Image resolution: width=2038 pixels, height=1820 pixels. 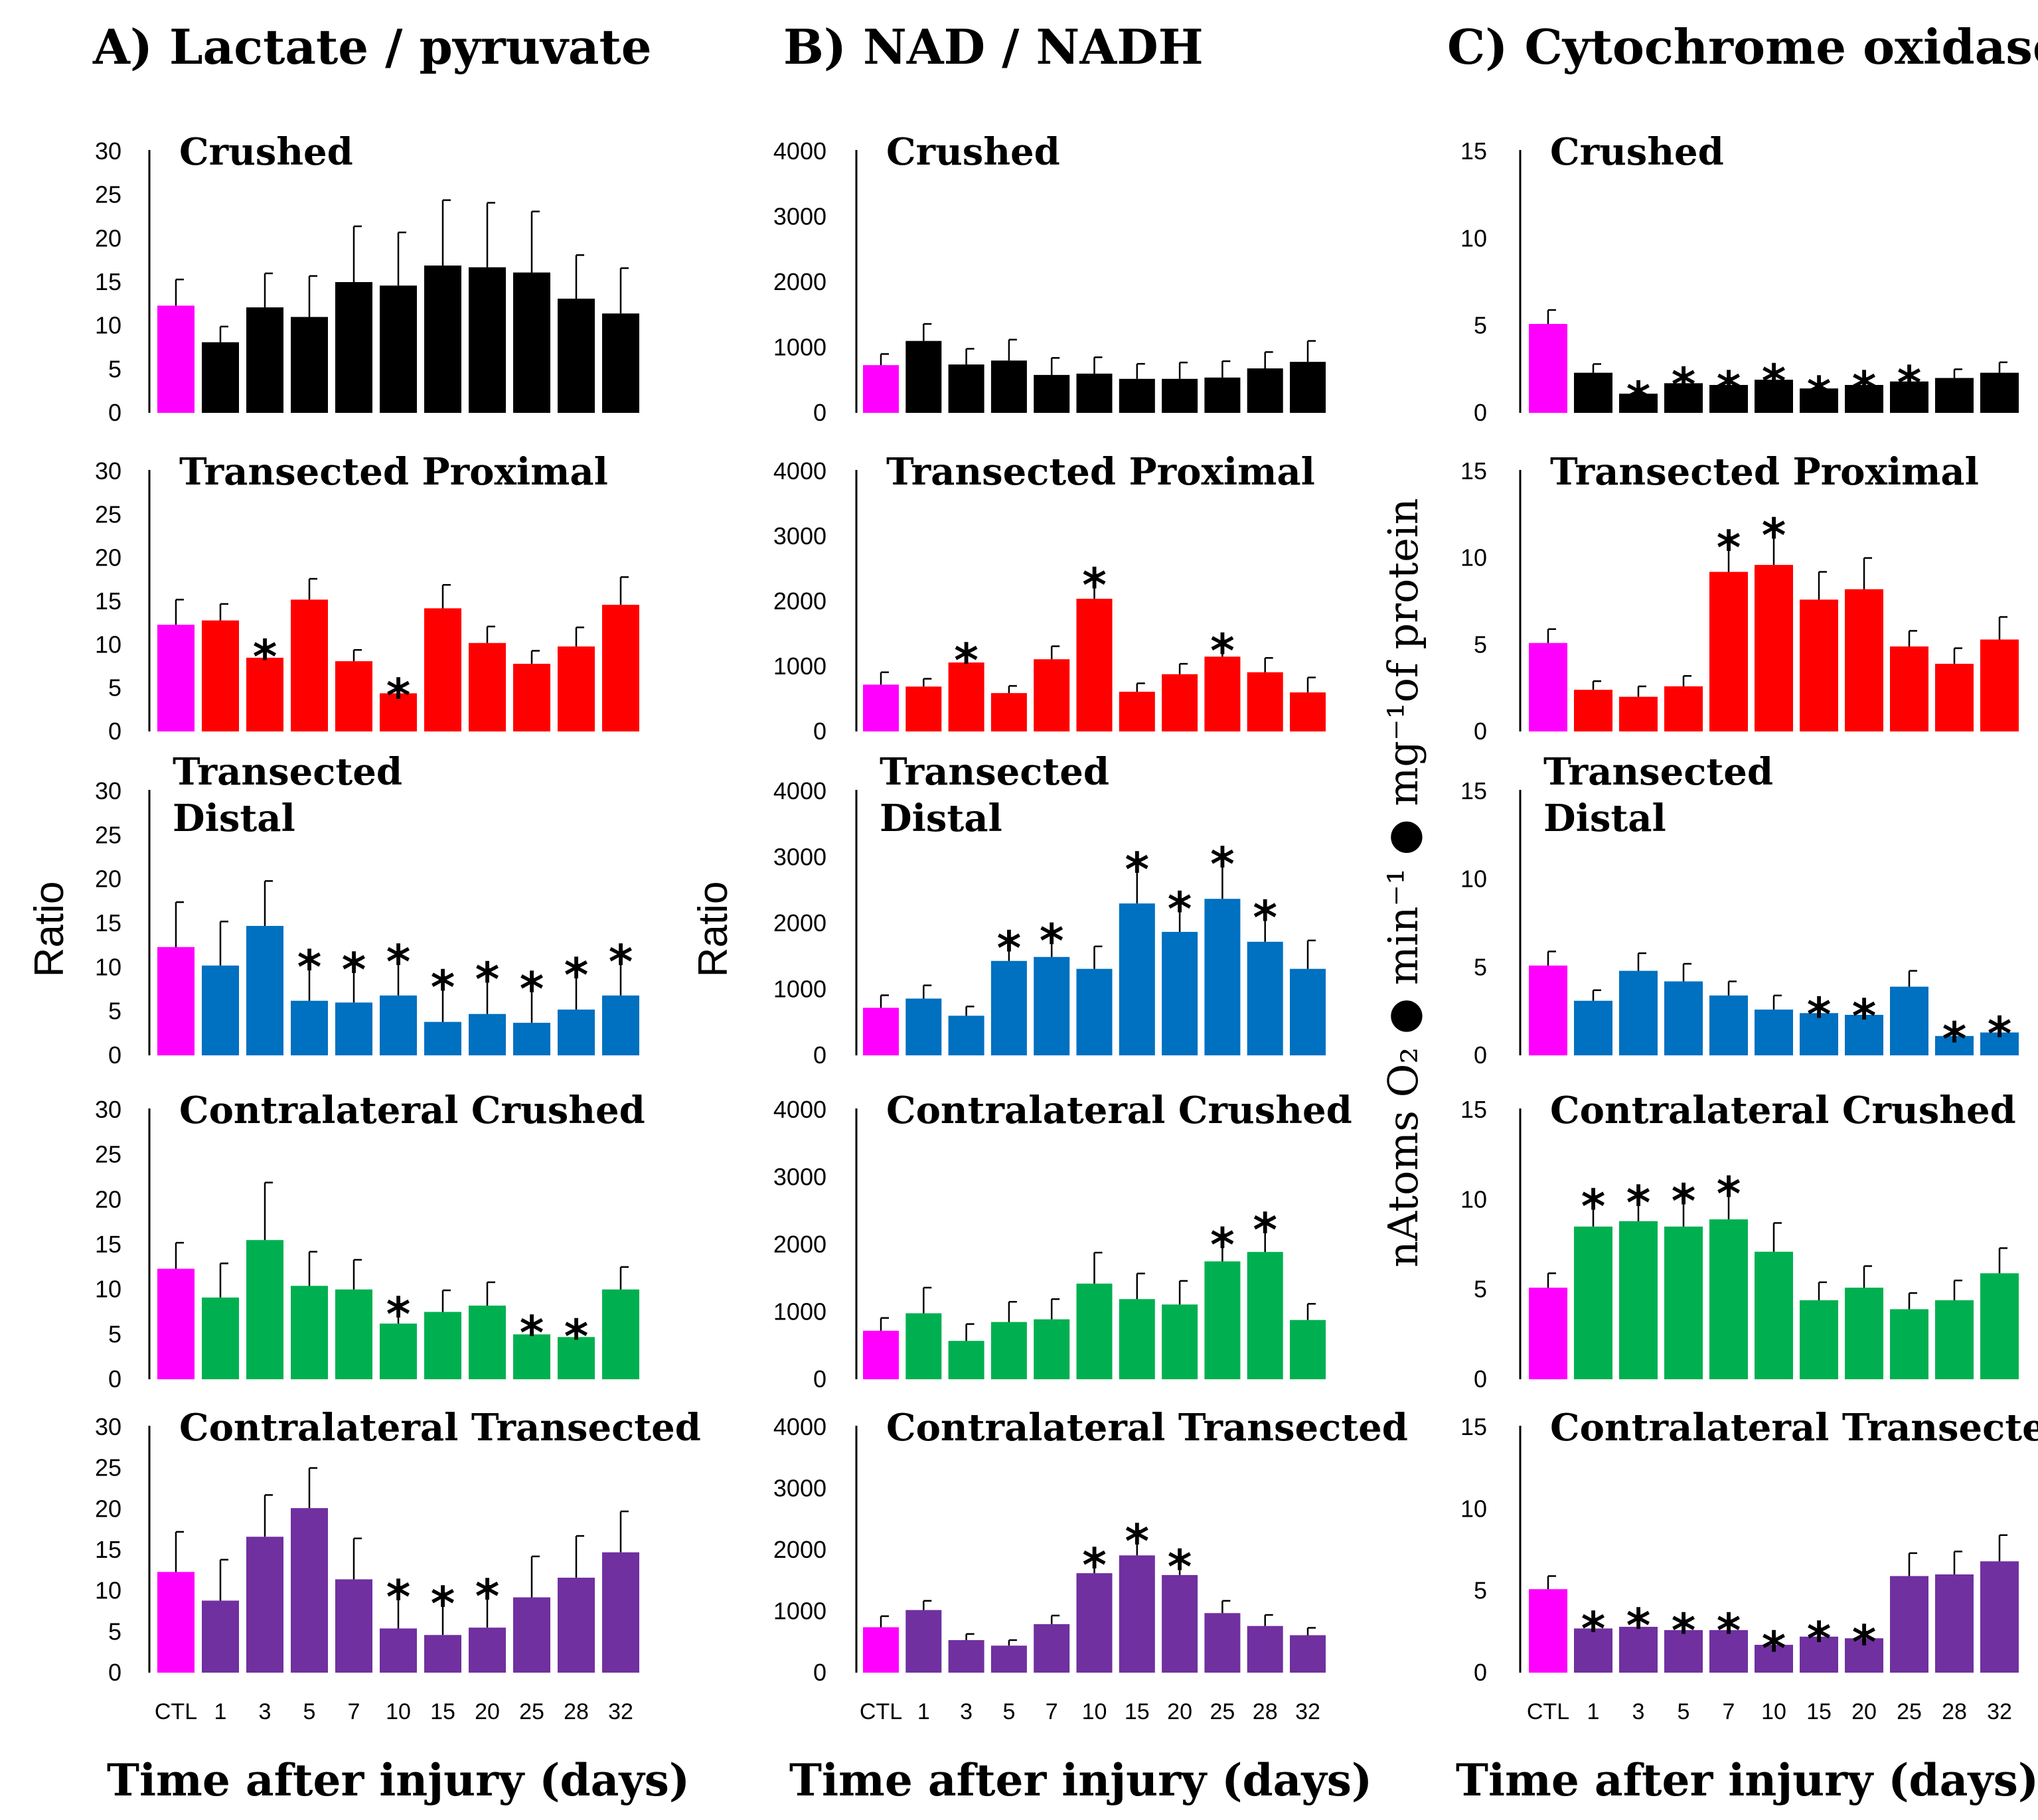 What do you see at coordinates (1180, 1711) in the screenshot?
I see `x-tick-label: 20` at bounding box center [1180, 1711].